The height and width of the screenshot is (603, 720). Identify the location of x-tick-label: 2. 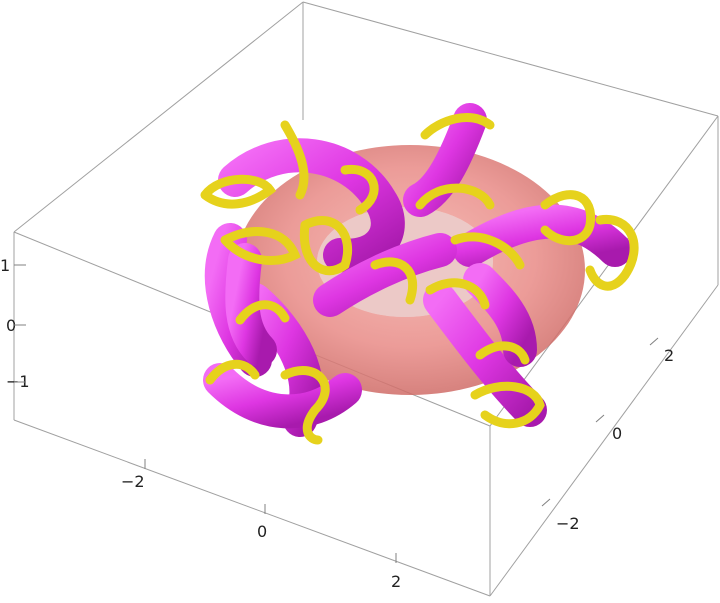
(396, 581).